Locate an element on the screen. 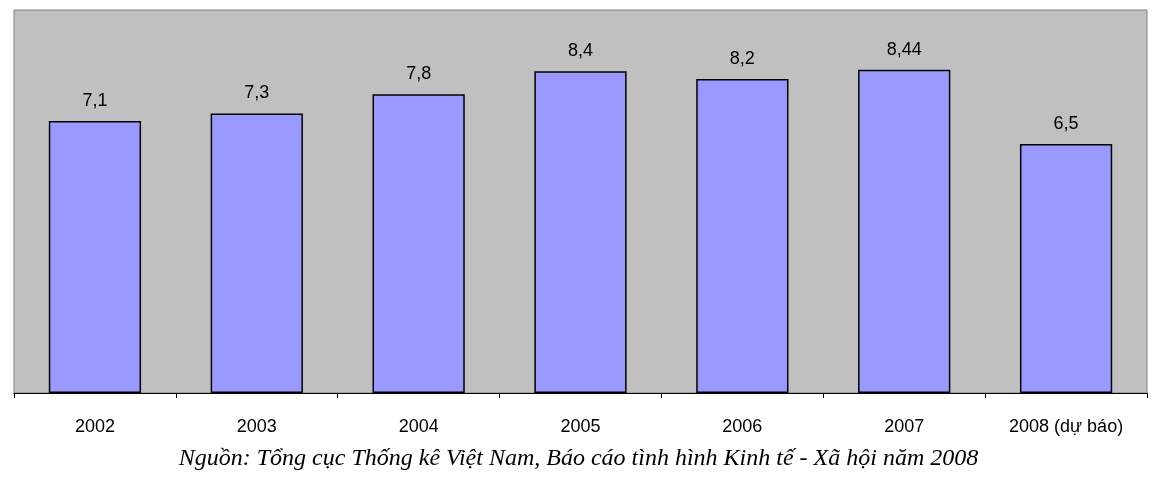 The image size is (1157, 481). x-tick-label: 2007 is located at coordinates (904, 426).